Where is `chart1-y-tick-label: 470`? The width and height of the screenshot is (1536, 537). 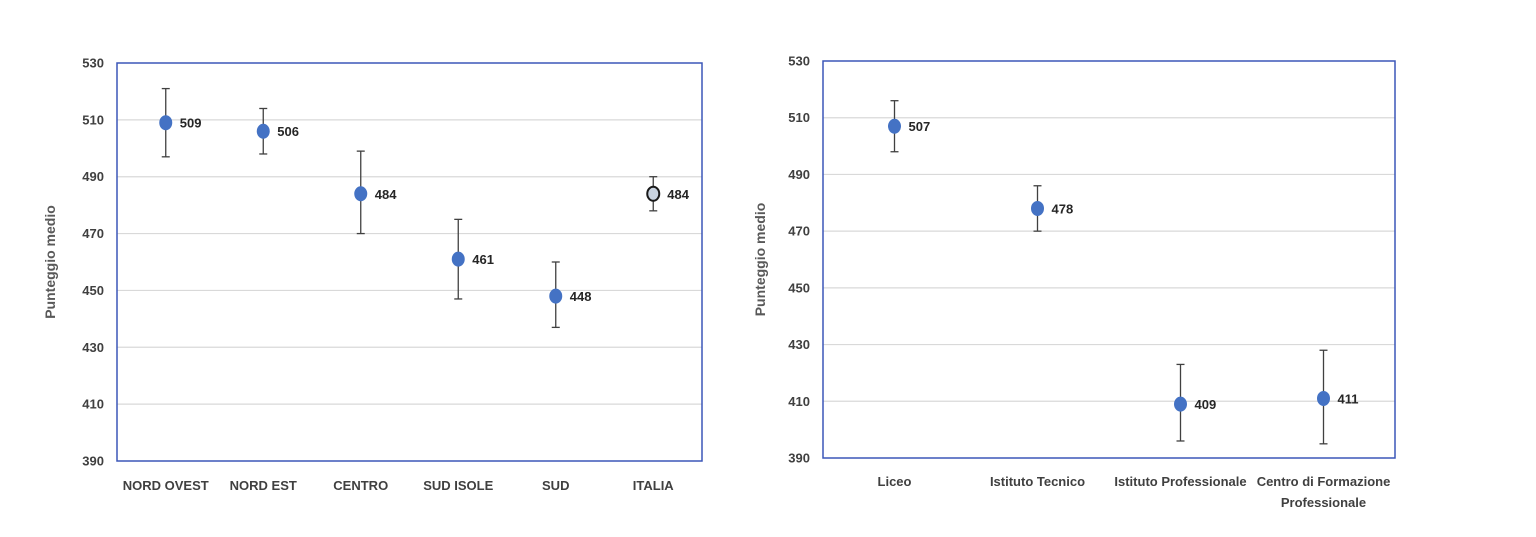 chart1-y-tick-label: 470 is located at coordinates (93, 233).